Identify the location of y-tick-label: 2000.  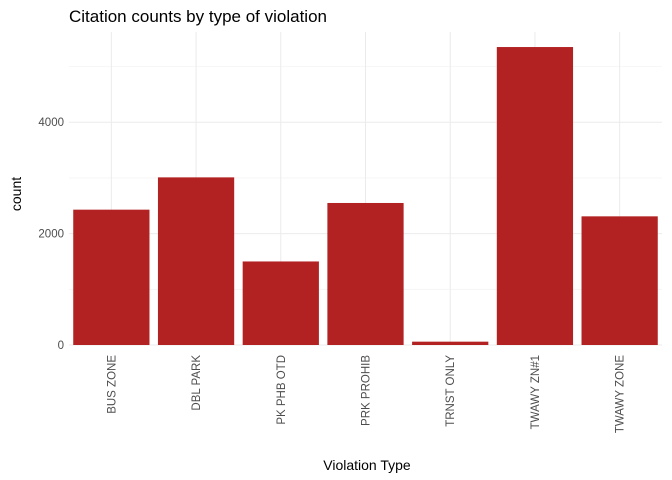
(51, 235).